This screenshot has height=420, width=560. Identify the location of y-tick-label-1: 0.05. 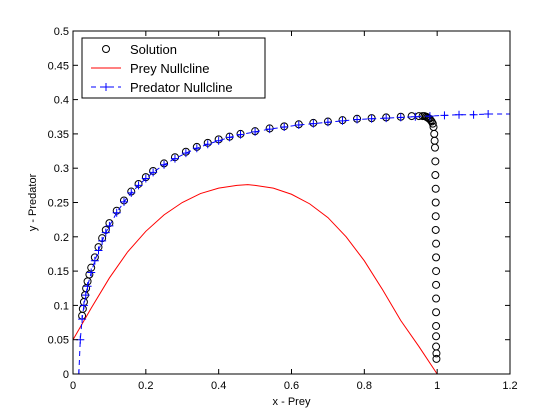
(58, 341).